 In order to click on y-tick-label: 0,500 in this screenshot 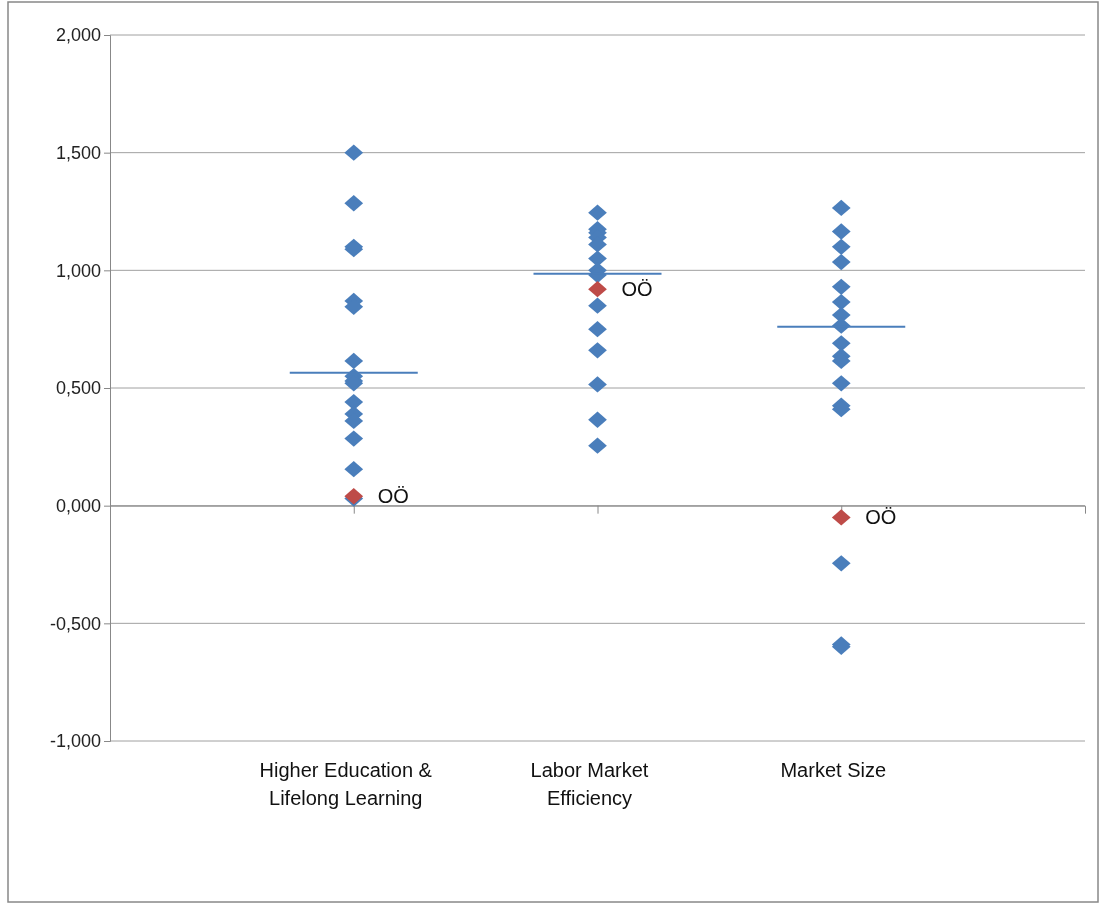, I will do `click(78, 388)`.